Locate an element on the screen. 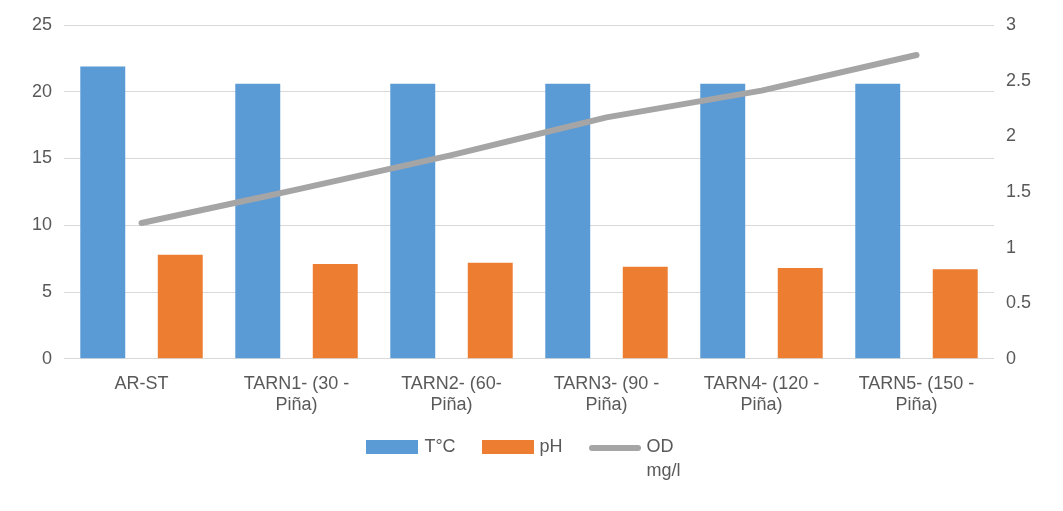  y-tick-label: 25 is located at coordinates (42, 23).